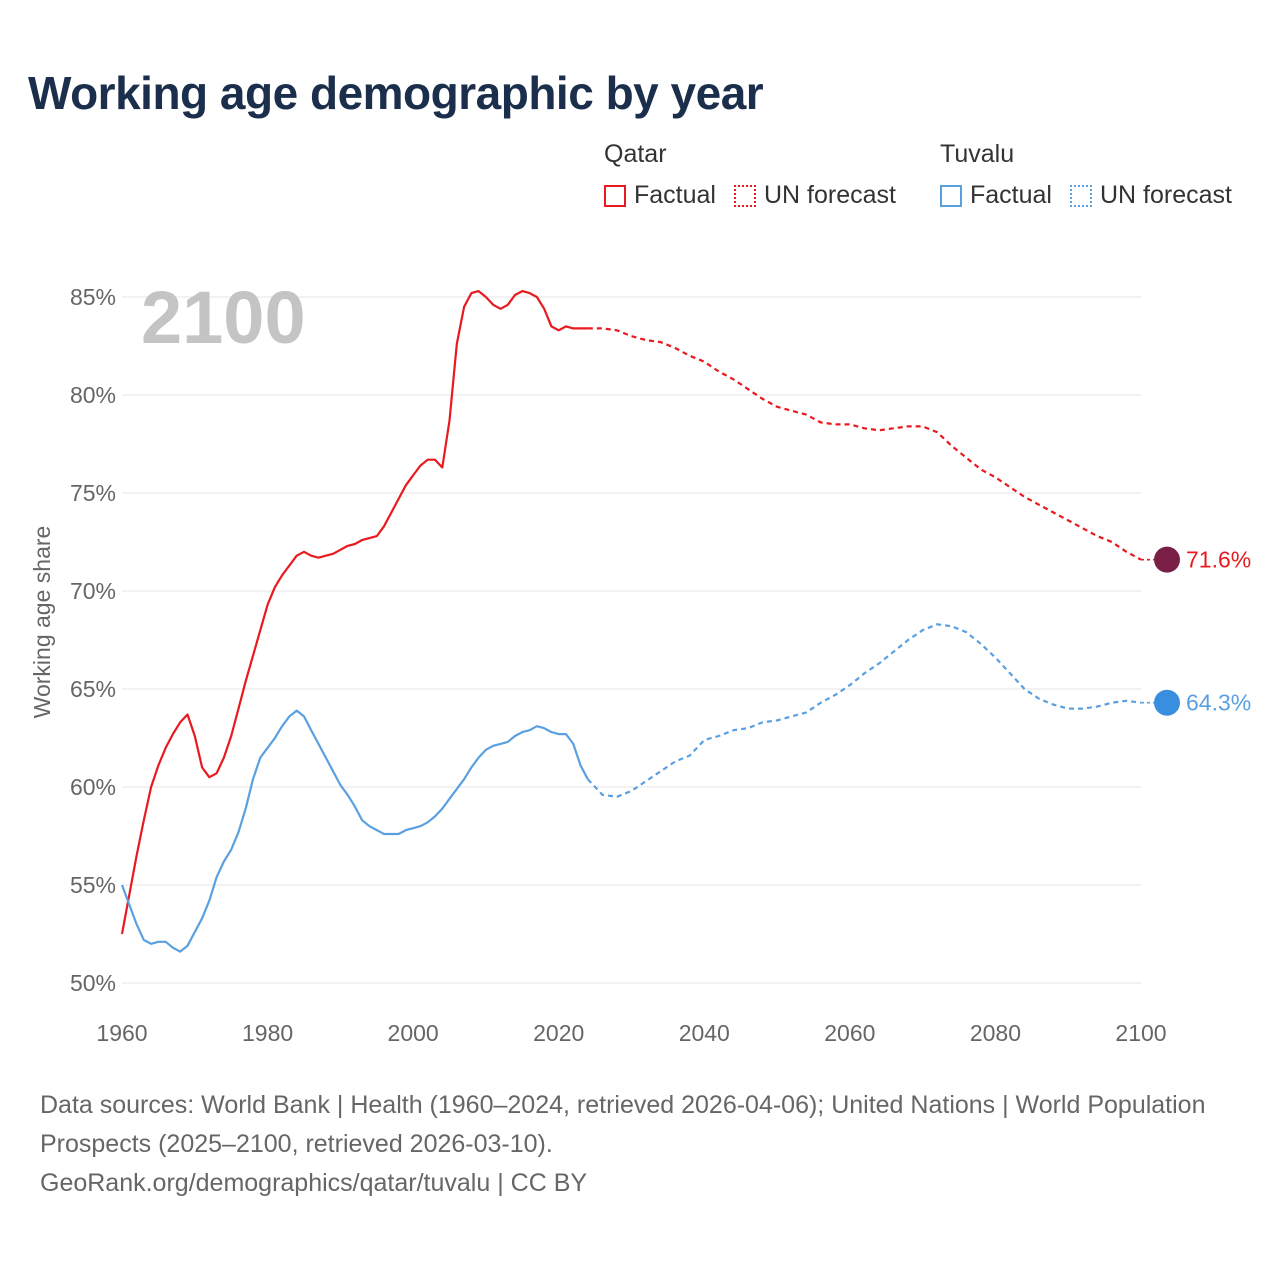 Image resolution: width=1280 pixels, height=1280 pixels. What do you see at coordinates (1080, 195) in the screenshot?
I see `legend-tuvalu-forecast-swatch` at bounding box center [1080, 195].